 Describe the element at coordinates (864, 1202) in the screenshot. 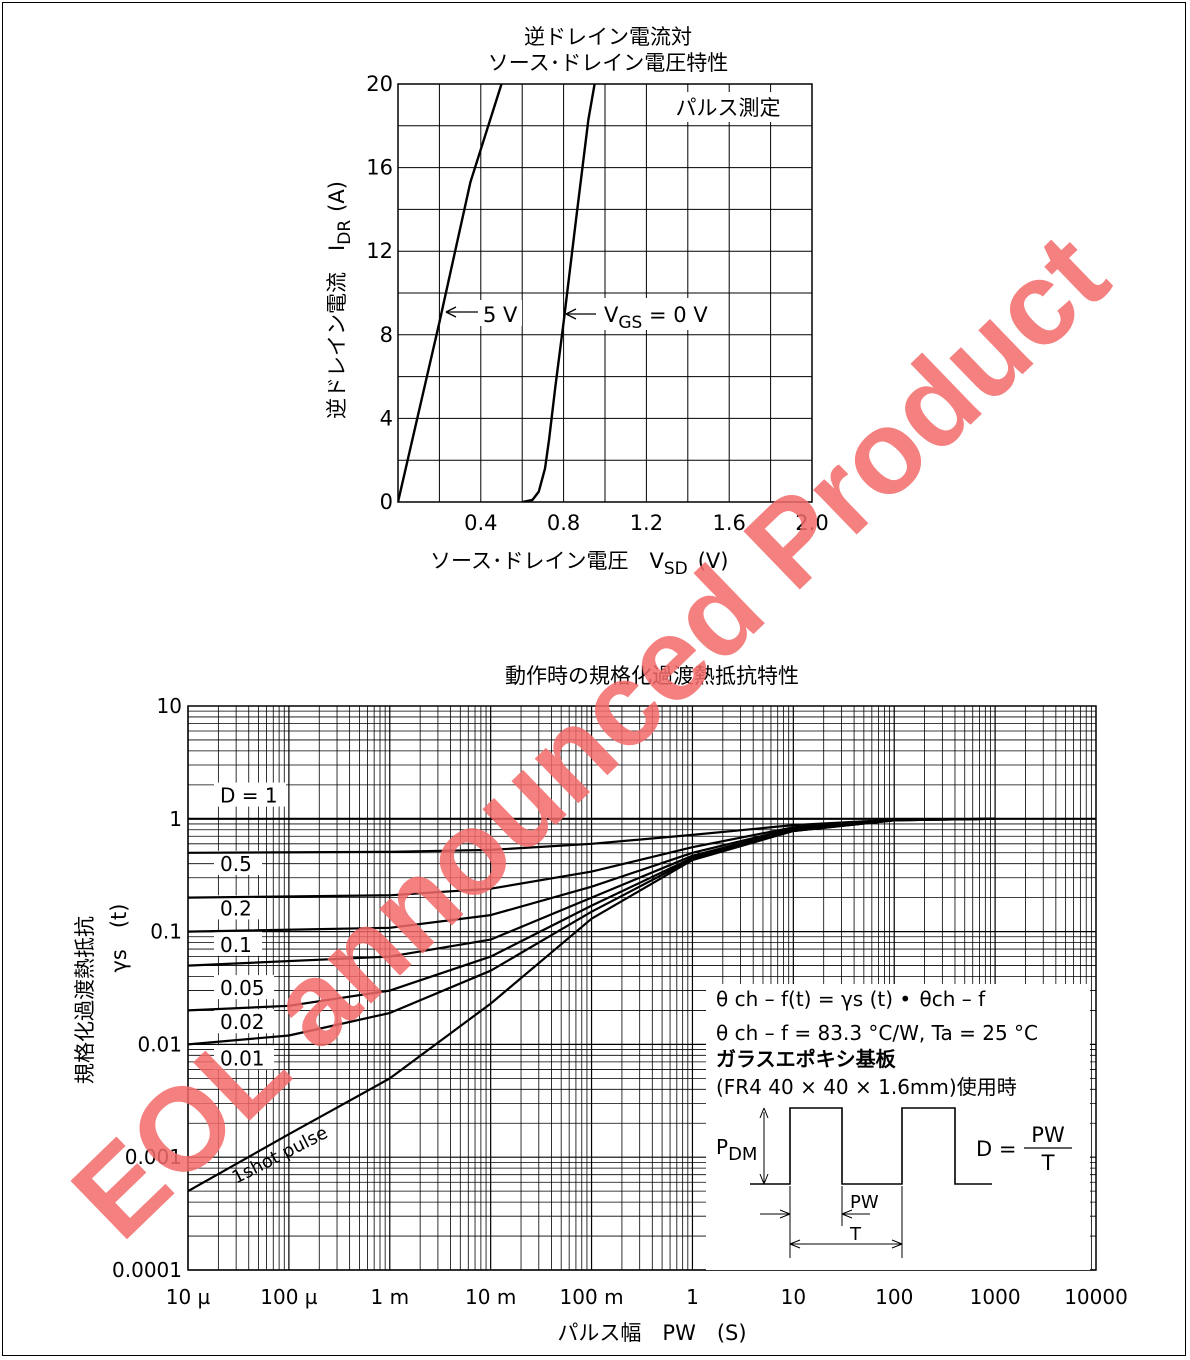

I see `pw-label: PW` at that location.